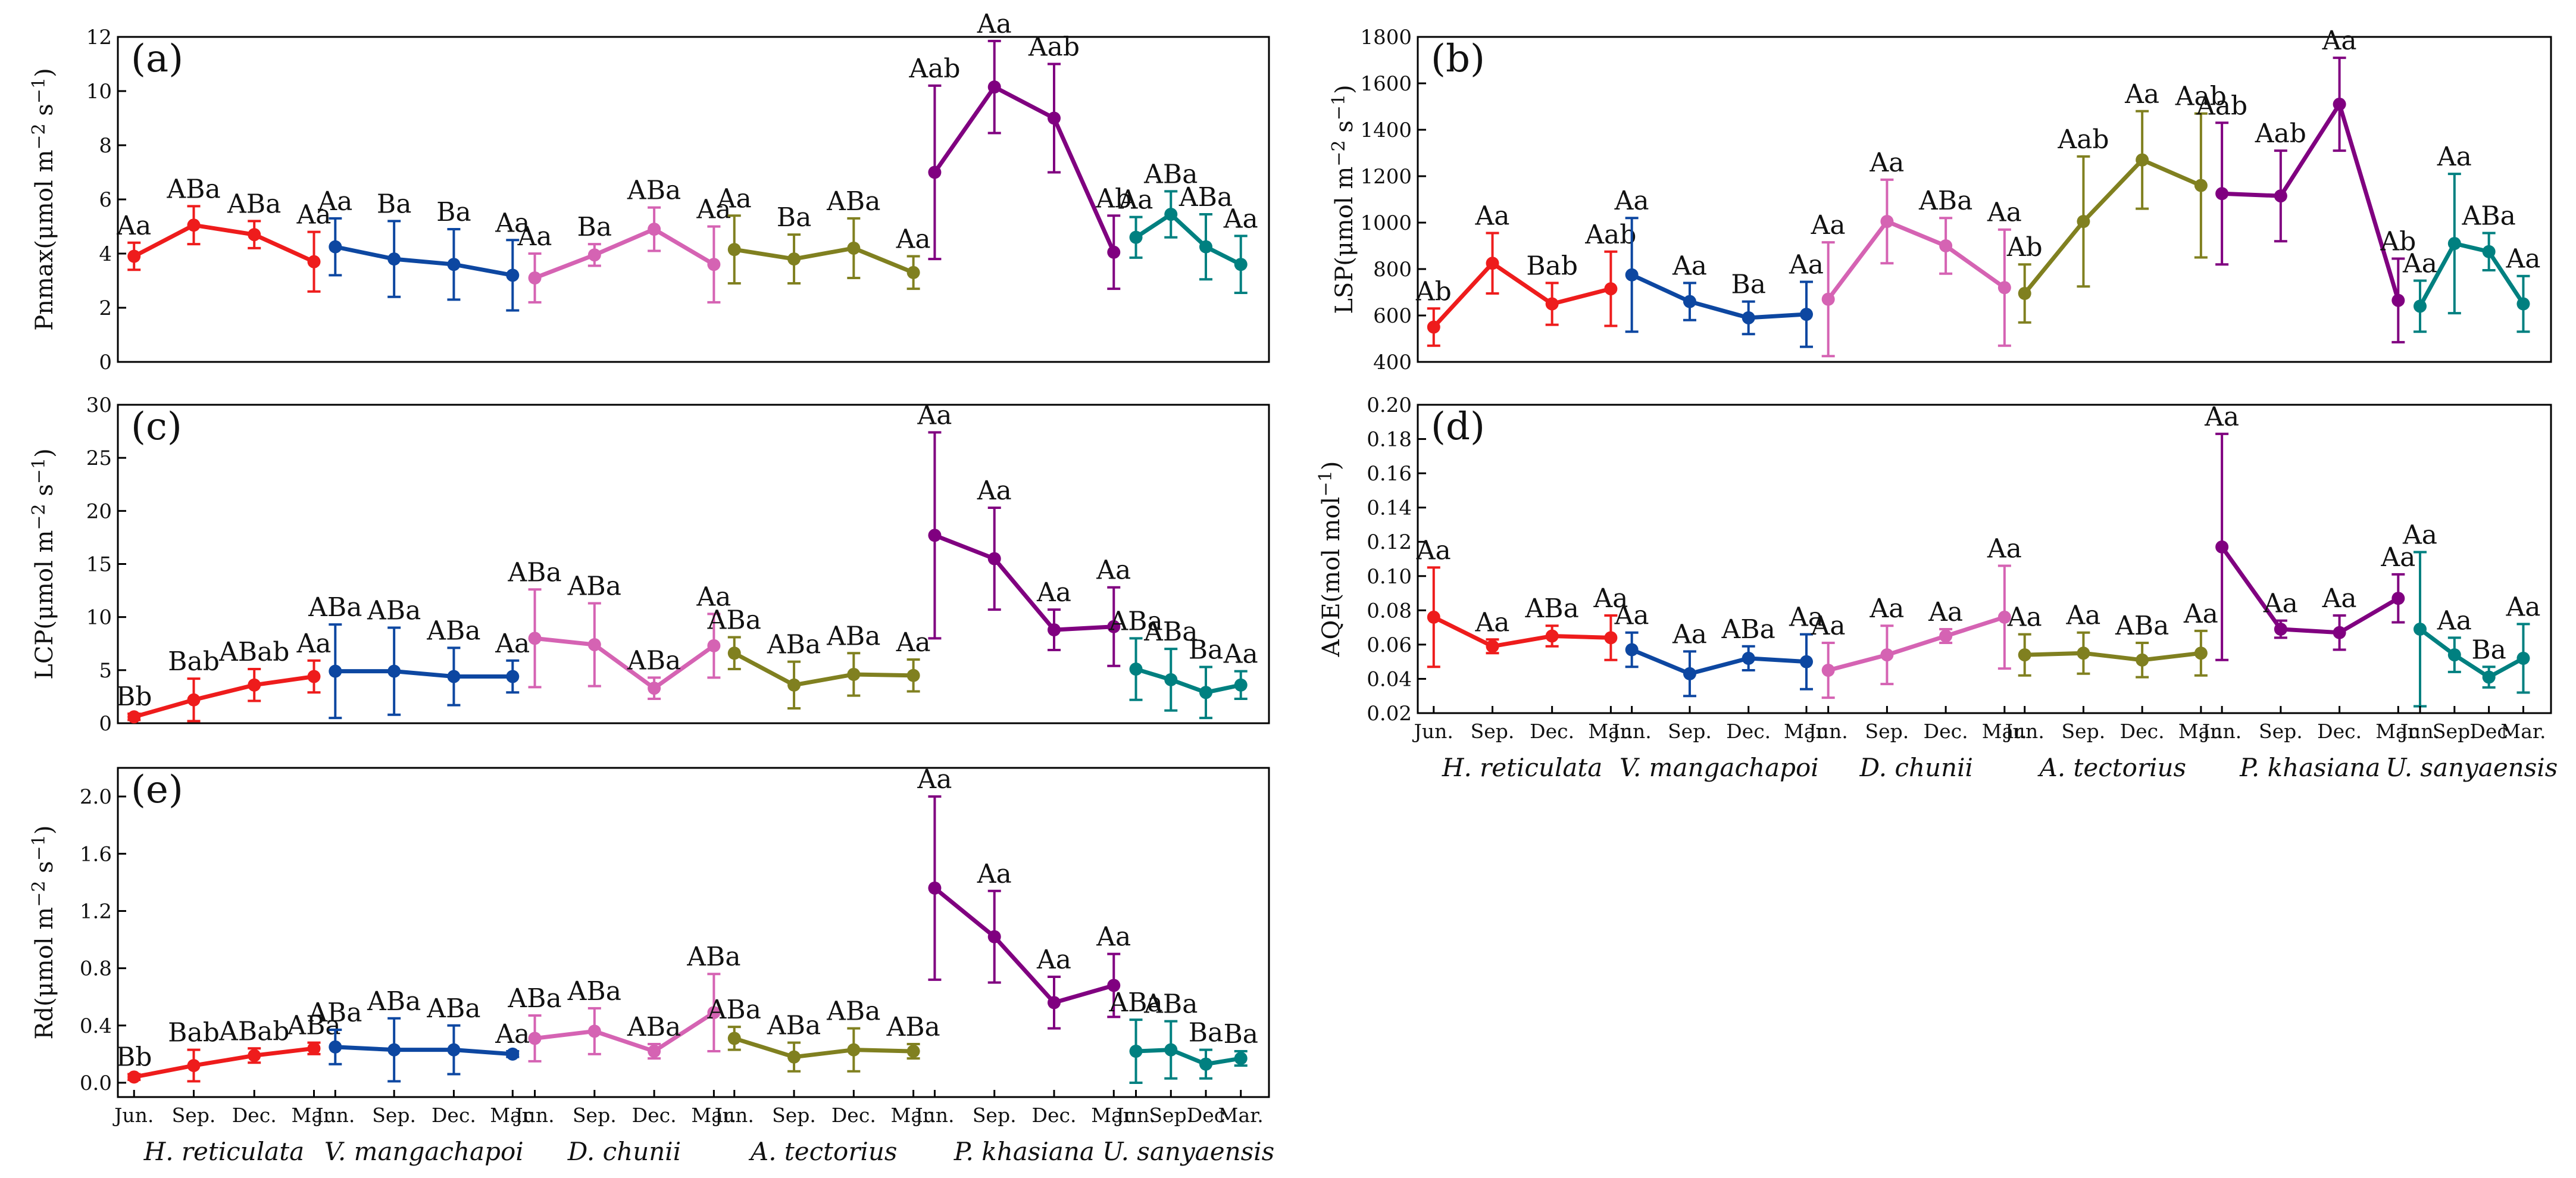 Image resolution: width=2576 pixels, height=1178 pixels. What do you see at coordinates (224, 233) in the screenshot?
I see `series-h-reticulata: Aa ABa ABa Aa` at bounding box center [224, 233].